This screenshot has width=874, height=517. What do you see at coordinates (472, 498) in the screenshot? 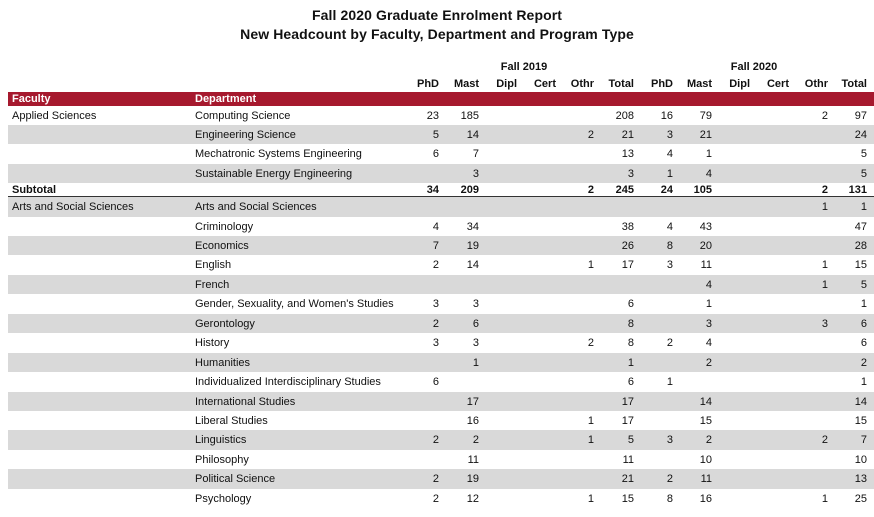
I see `value-cell: 12` at bounding box center [472, 498].